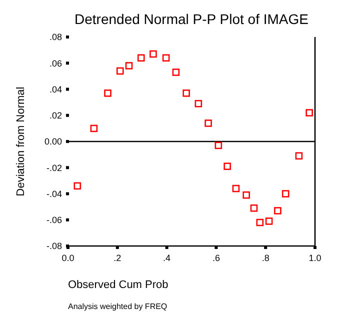 This screenshot has width=354, height=326. I want to click on y-tick-label: -.04, so click(54, 193).